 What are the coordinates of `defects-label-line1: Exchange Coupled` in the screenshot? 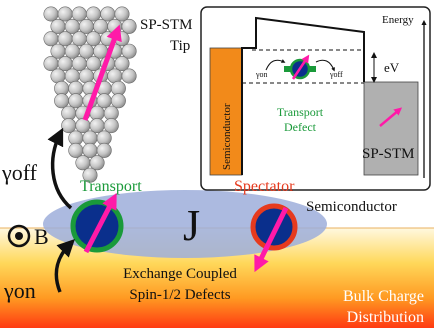 It's located at (180, 274).